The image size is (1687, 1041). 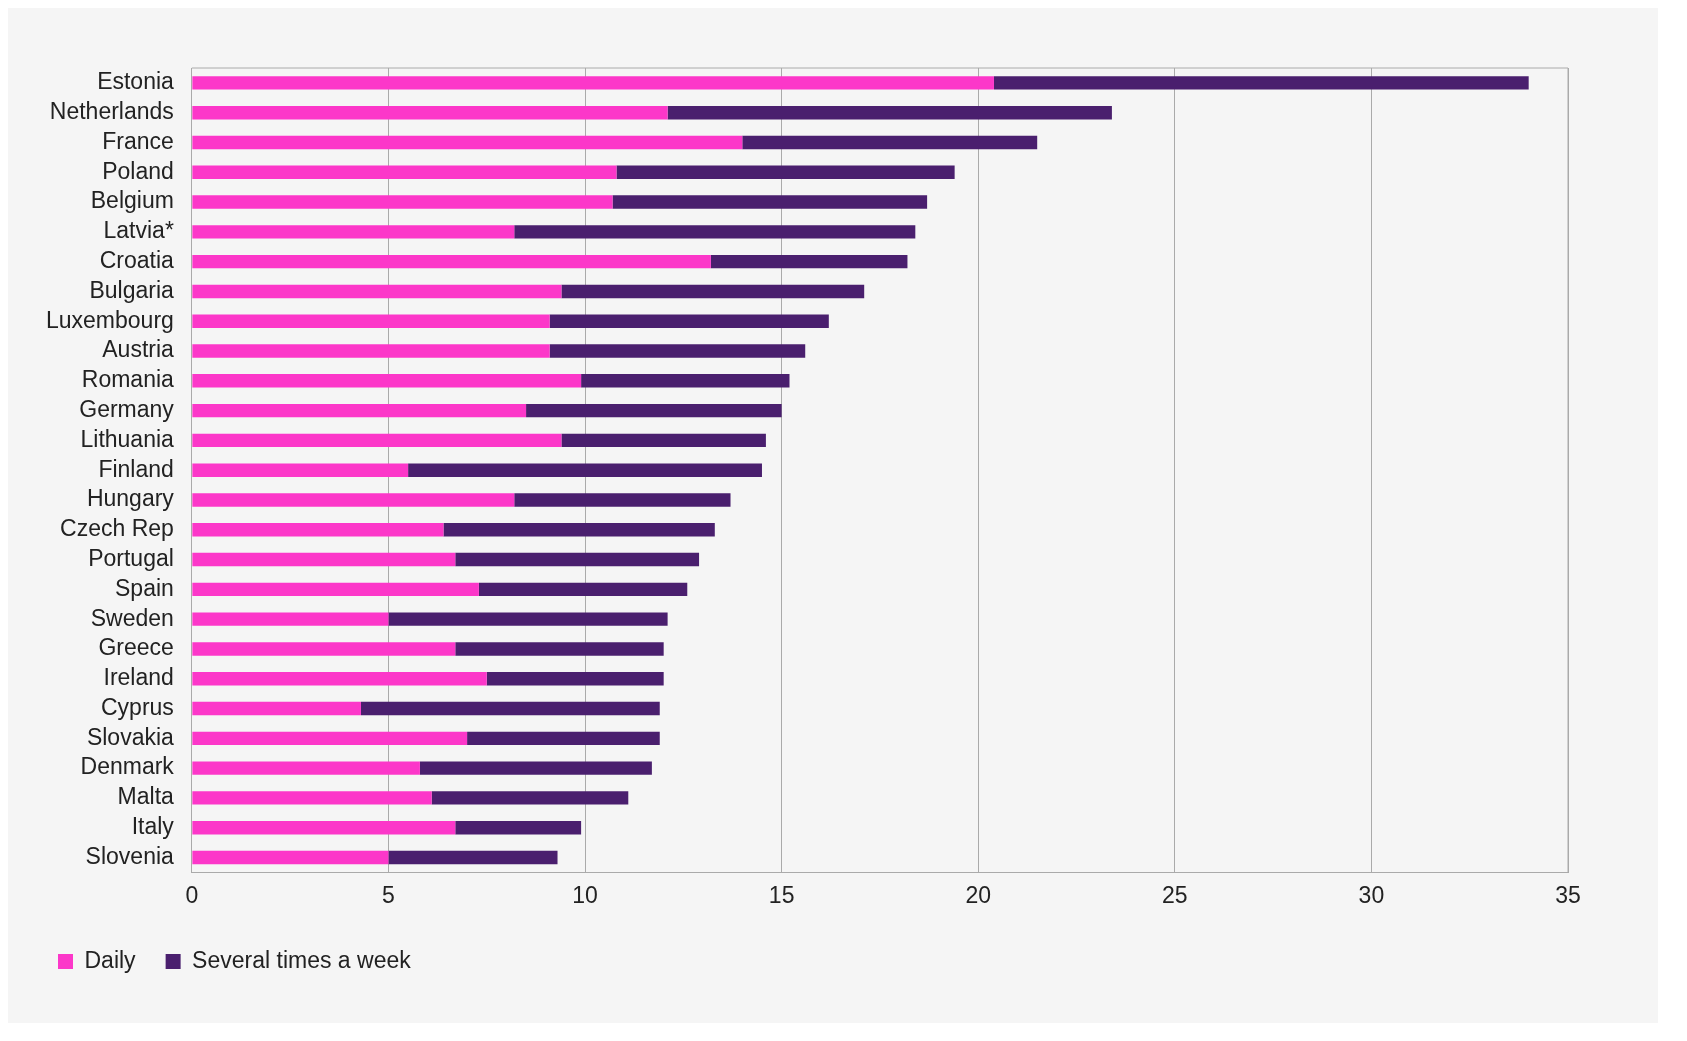 I want to click on y-tick-label: Austria, so click(x=138, y=349).